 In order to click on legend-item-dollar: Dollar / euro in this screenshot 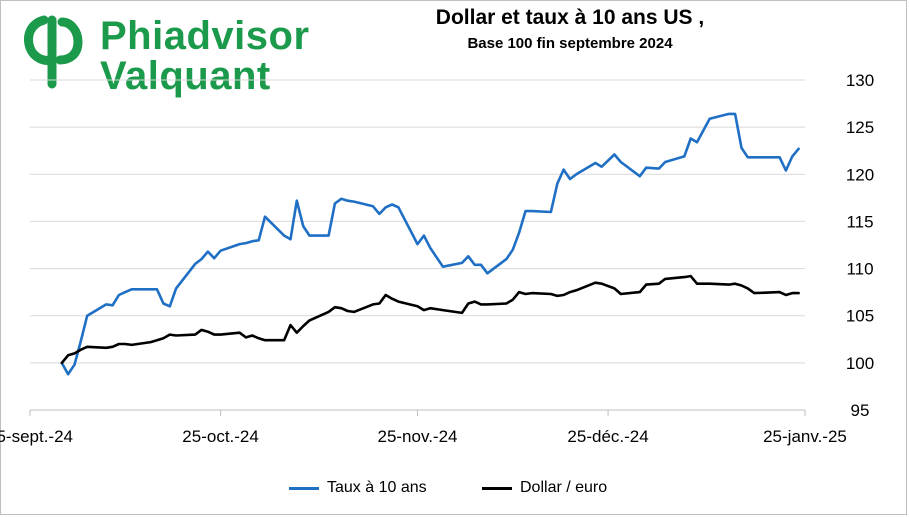, I will do `click(544, 488)`.